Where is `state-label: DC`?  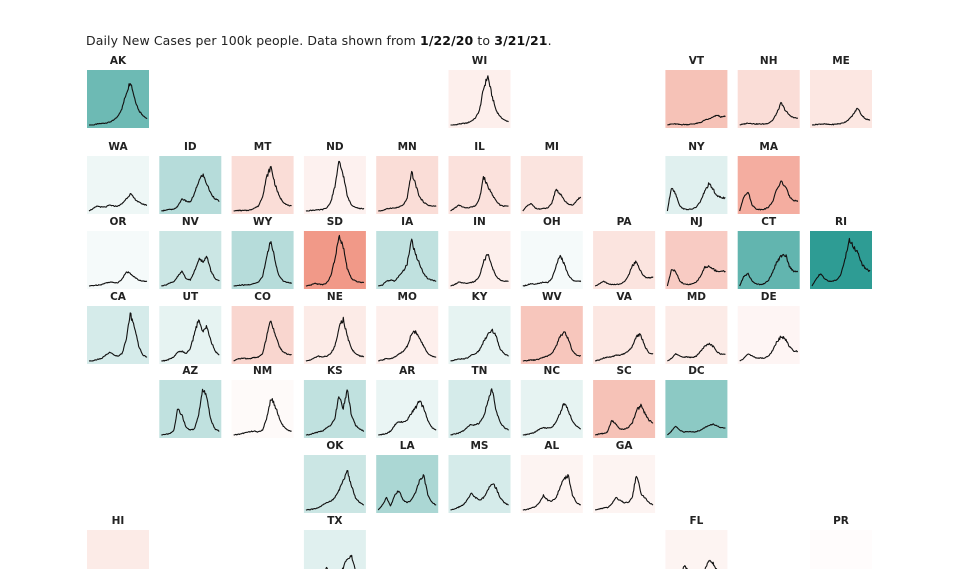 state-label: DC is located at coordinates (696, 371).